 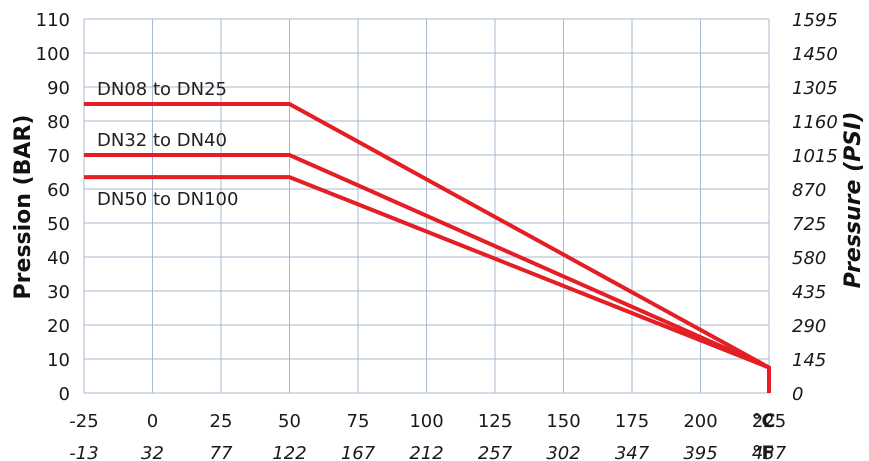 What do you see at coordinates (815, 20) in the screenshot?
I see `y2-tick-label: 1595` at bounding box center [815, 20].